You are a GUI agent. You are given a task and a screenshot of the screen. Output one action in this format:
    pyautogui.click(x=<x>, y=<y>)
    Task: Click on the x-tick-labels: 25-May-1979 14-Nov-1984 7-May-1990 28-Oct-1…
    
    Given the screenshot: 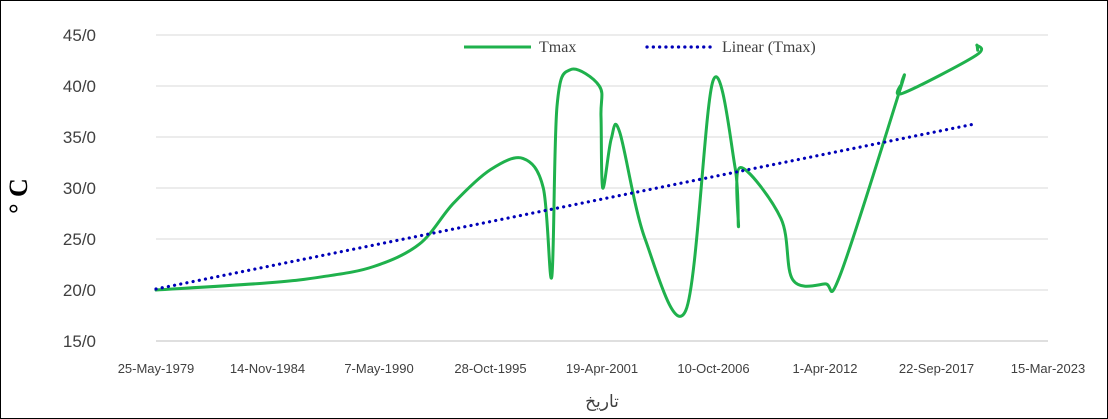 What is the action you would take?
    pyautogui.click(x=602, y=368)
    